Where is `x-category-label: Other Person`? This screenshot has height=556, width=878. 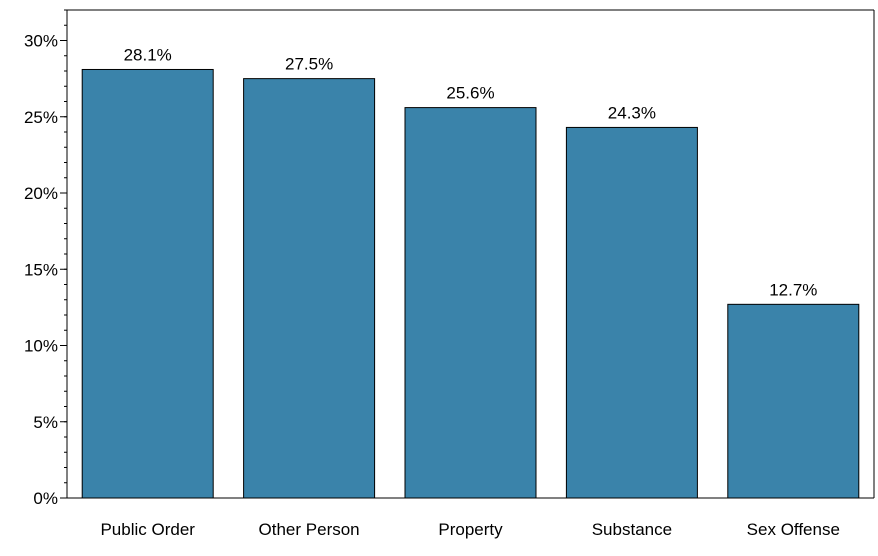
x-category-label: Other Person is located at coordinates (309, 529).